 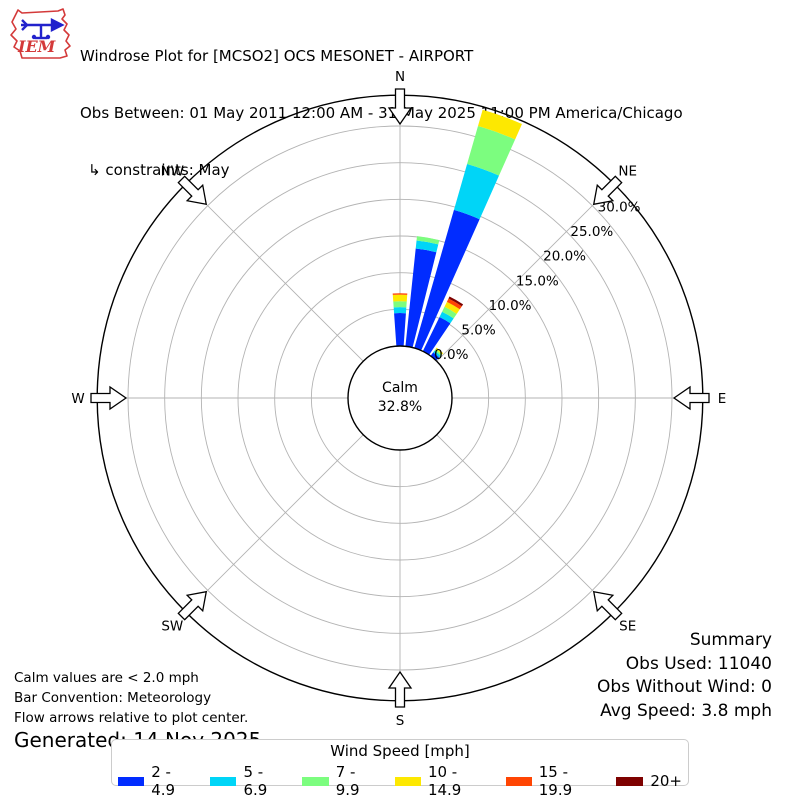 I want to click on radial-tick-label: 25.0%, so click(x=591, y=232).